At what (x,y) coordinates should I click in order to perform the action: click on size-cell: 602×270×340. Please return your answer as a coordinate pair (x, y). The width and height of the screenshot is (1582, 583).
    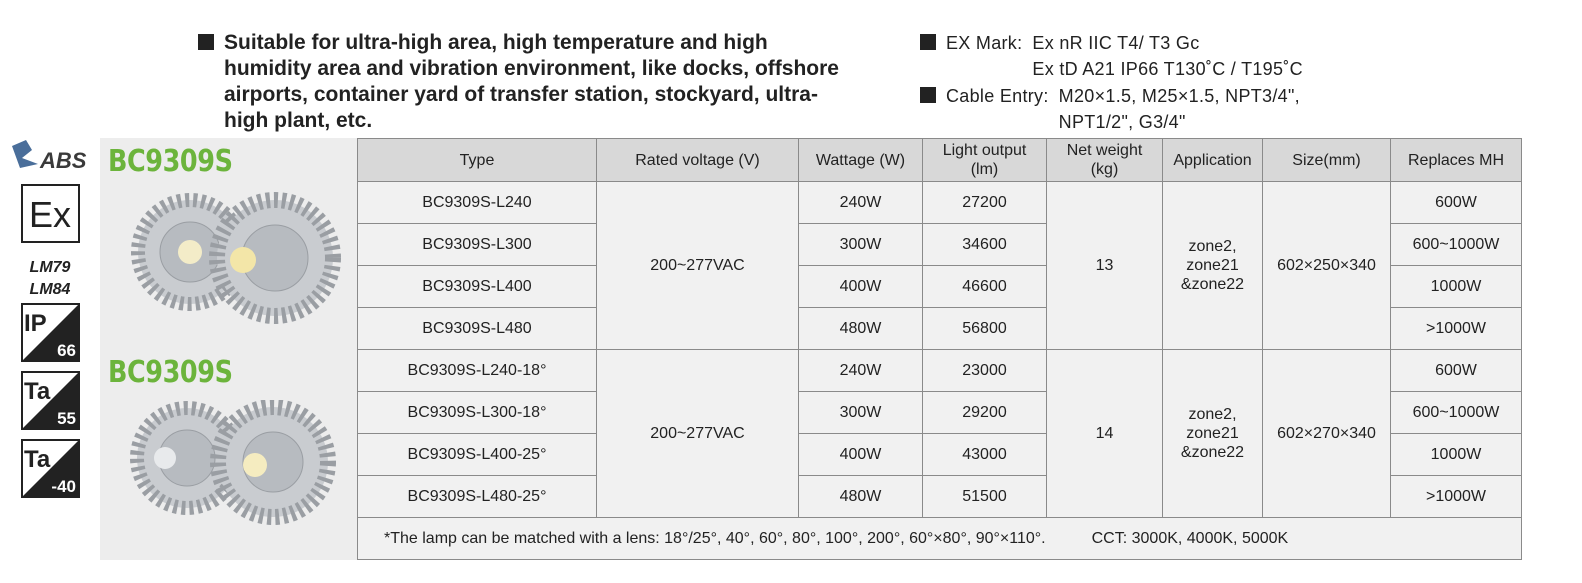
    Looking at the image, I should click on (1326, 433).